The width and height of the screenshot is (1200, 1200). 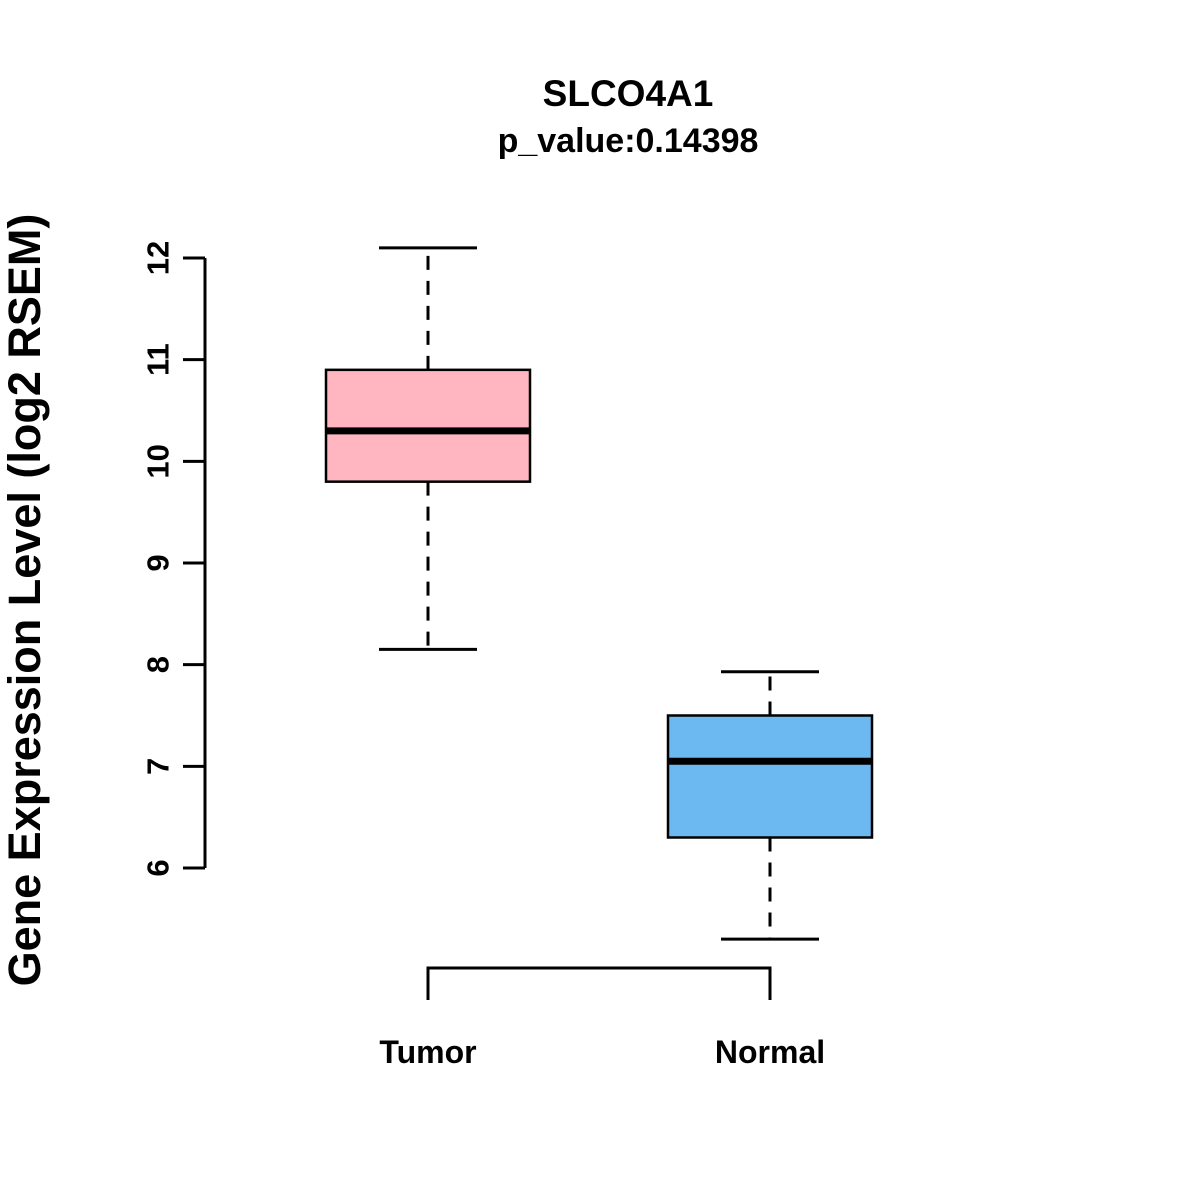 What do you see at coordinates (599, 983) in the screenshot?
I see `x-axis-bracket` at bounding box center [599, 983].